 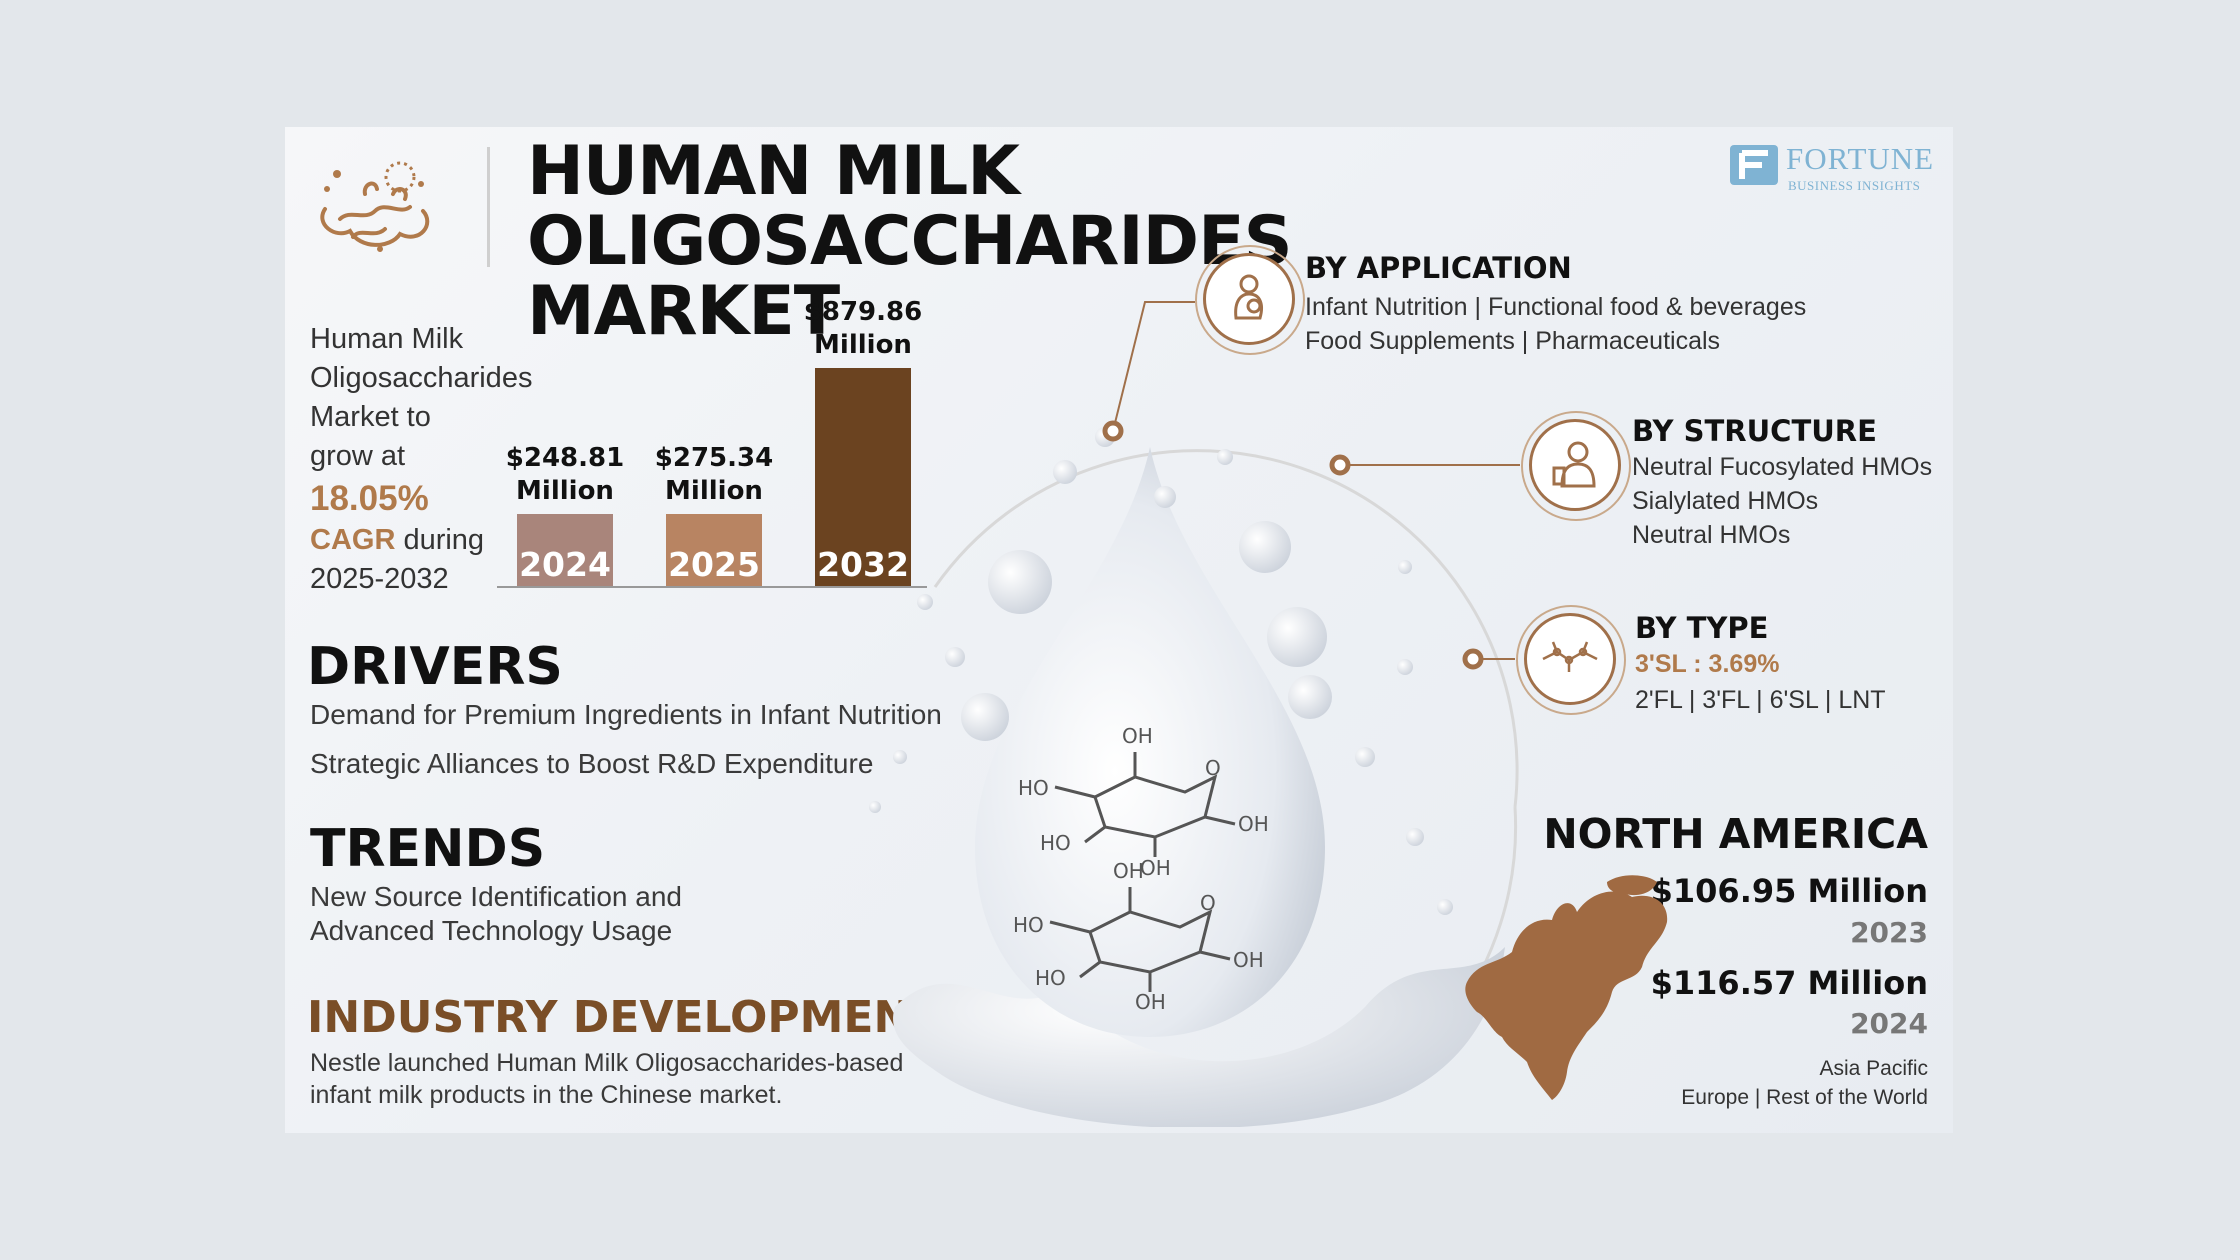 I want to click on molecule-icon, so click(x=1570, y=659).